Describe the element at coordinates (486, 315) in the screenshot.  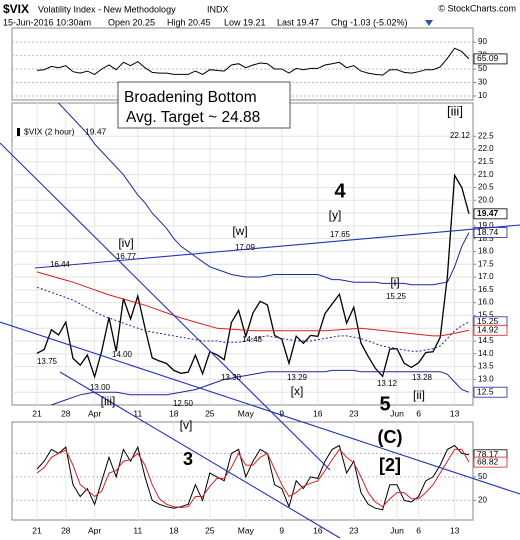
I see `y-tick-label: 15.5` at that location.